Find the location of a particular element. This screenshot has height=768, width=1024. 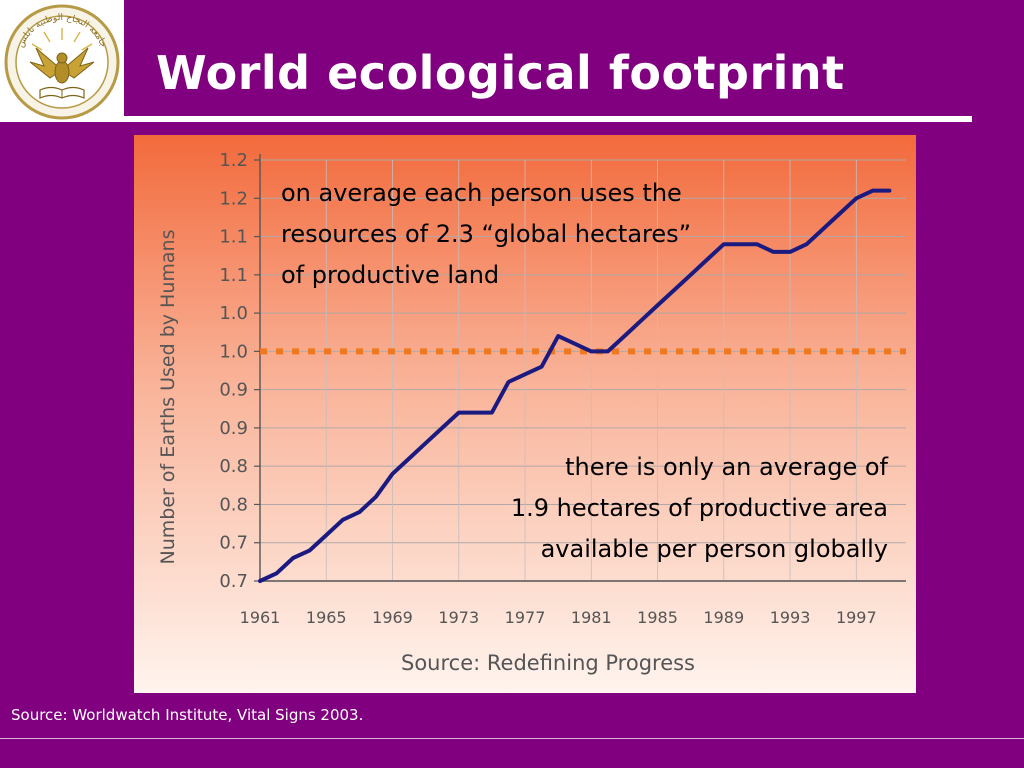

annotation-below-line-1: there is only an average of is located at coordinates (726, 467).